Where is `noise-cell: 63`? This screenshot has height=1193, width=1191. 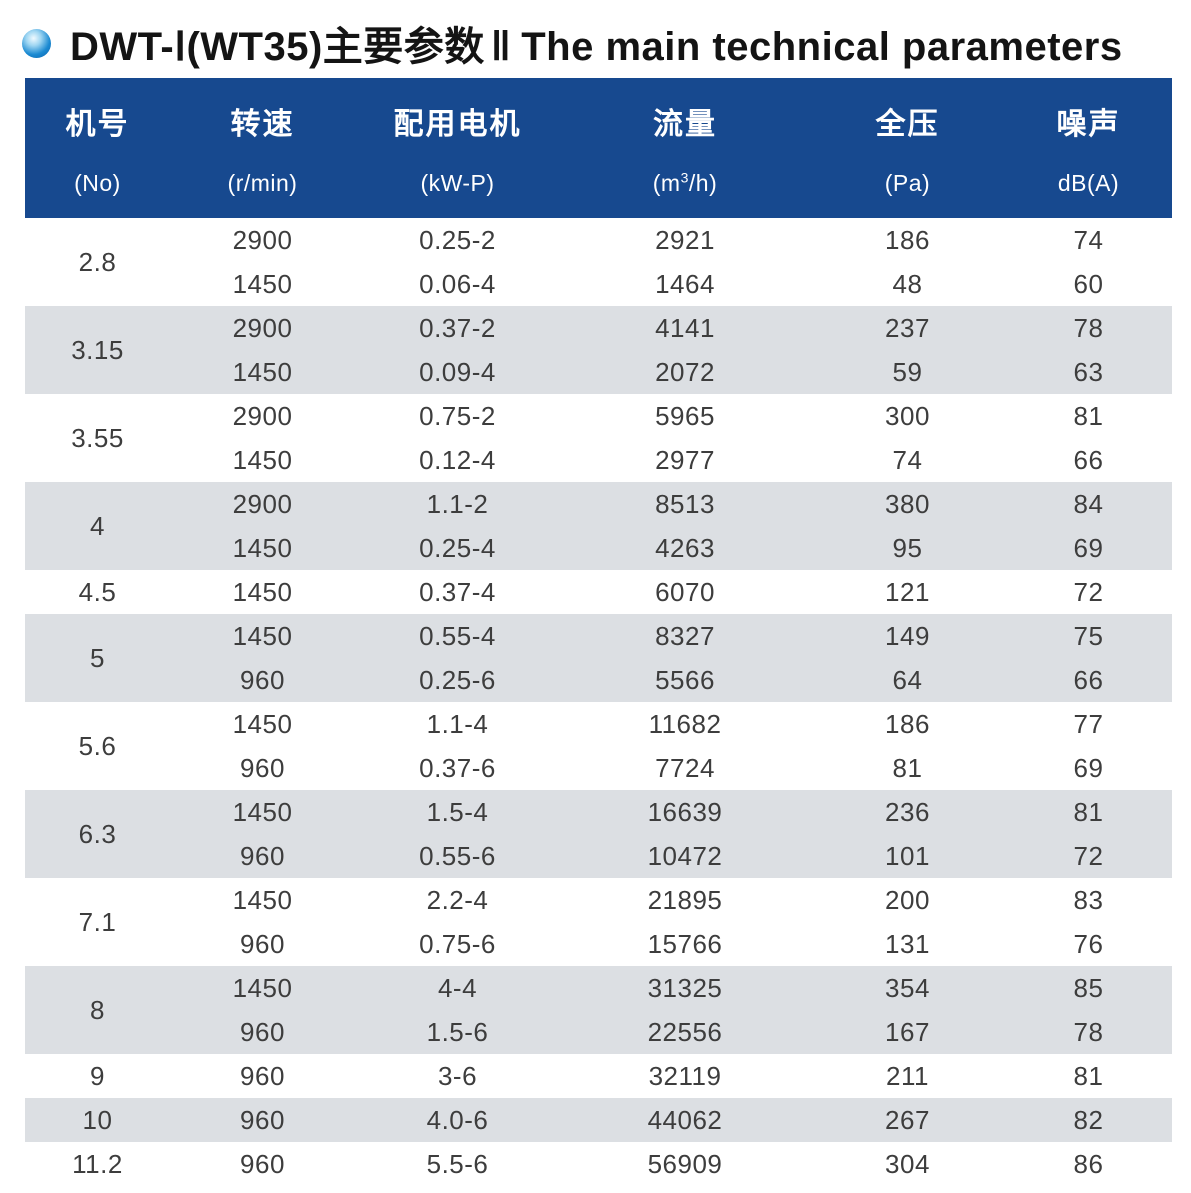
noise-cell: 63 is located at coordinates (1088, 372).